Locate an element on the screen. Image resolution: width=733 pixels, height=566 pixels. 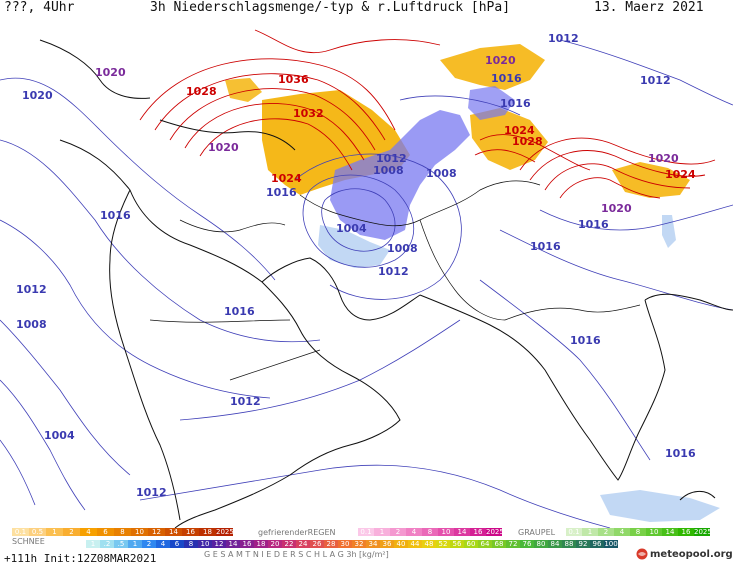
legend-swatch: 72 is located at coordinates (513, 544).